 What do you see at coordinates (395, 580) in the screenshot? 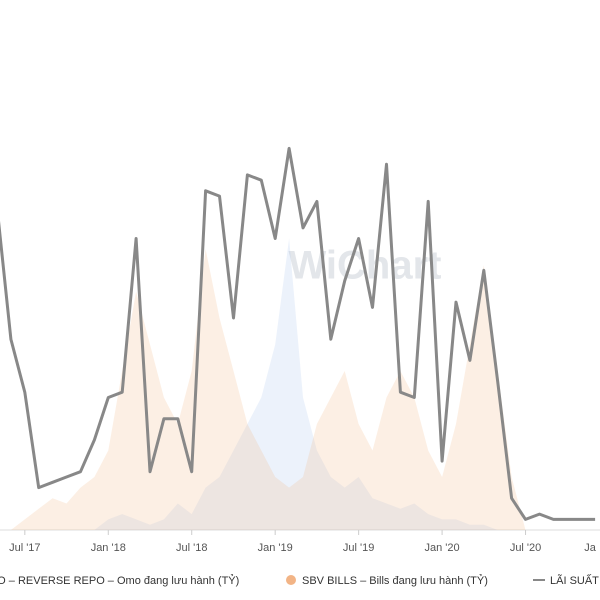
I see `legend-label: SBV BILLS – Bills đang lưu hành (TỶ)` at bounding box center [395, 580].